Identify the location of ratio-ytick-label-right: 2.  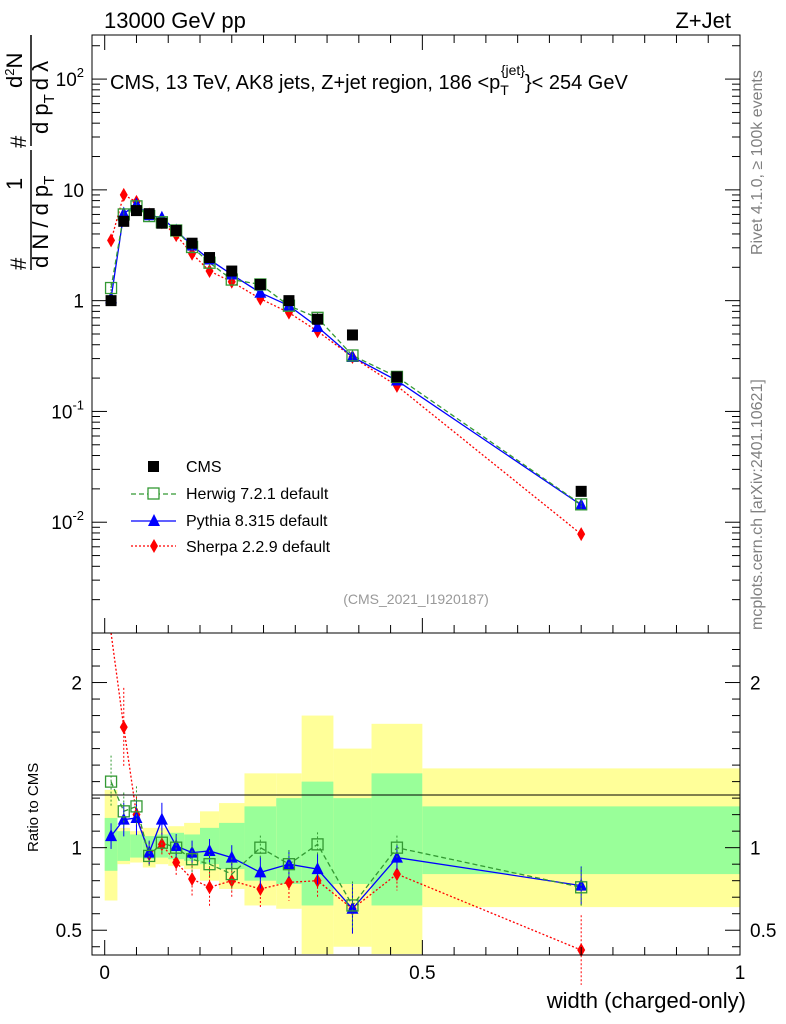
(755, 684).